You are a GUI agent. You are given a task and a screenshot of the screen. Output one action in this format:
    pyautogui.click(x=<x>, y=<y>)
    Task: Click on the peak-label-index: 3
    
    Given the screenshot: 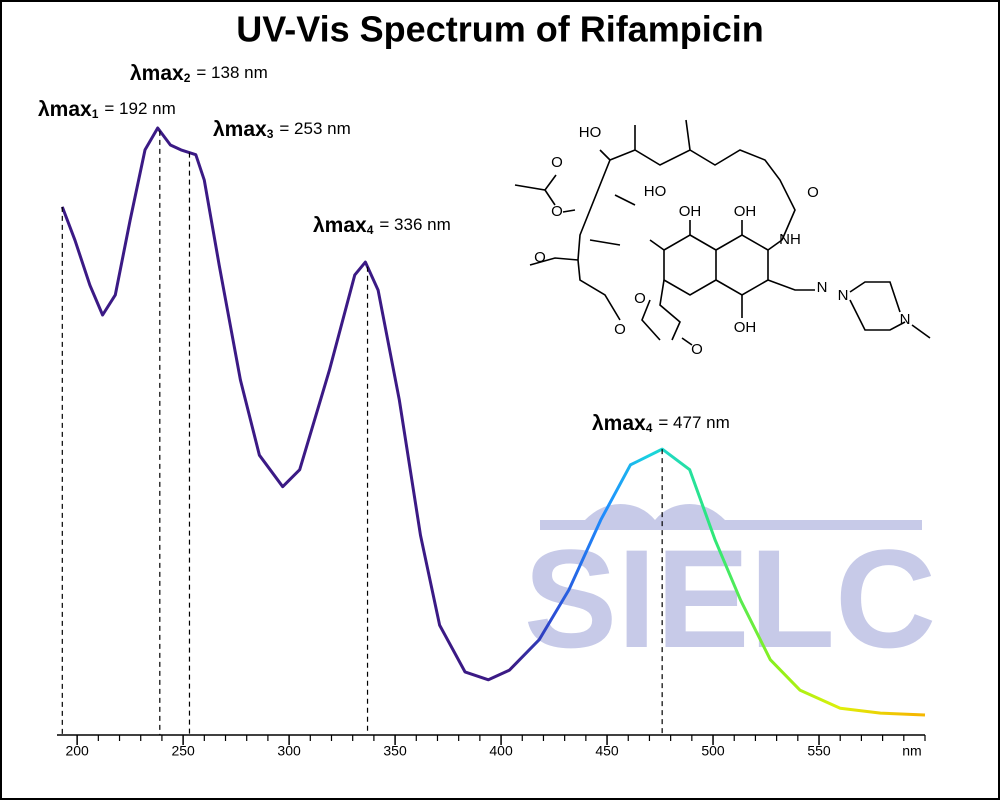 What is the action you would take?
    pyautogui.click(x=270, y=134)
    